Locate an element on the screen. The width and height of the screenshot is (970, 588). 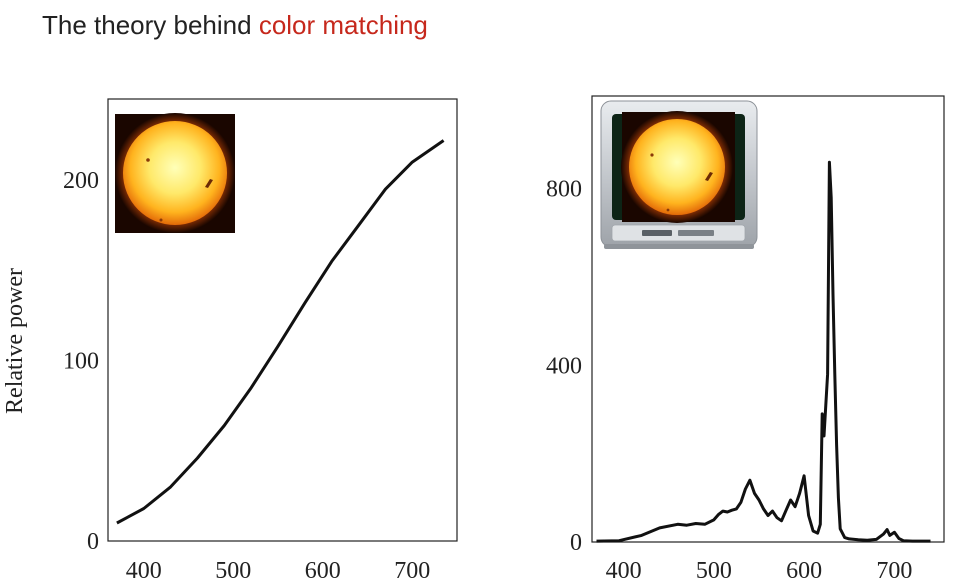
y-axis-label: Relative power is located at coordinates (15, 341).